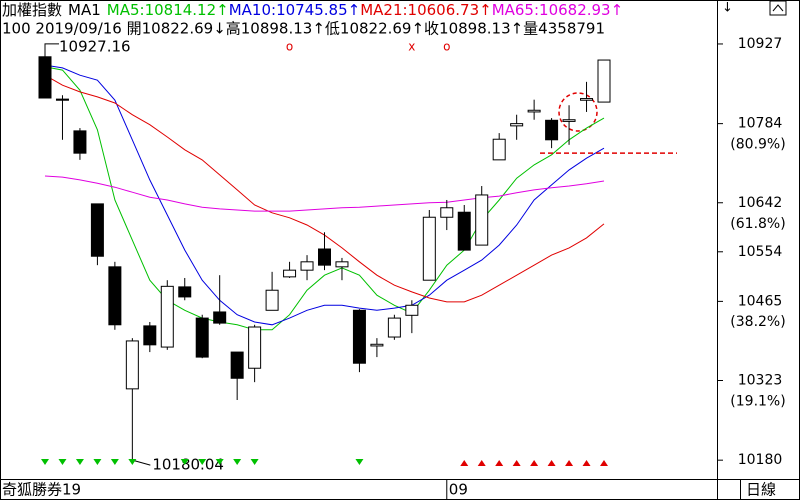 The image size is (800, 500). I want to click on low-annotation: 10180.04, so click(188, 465).